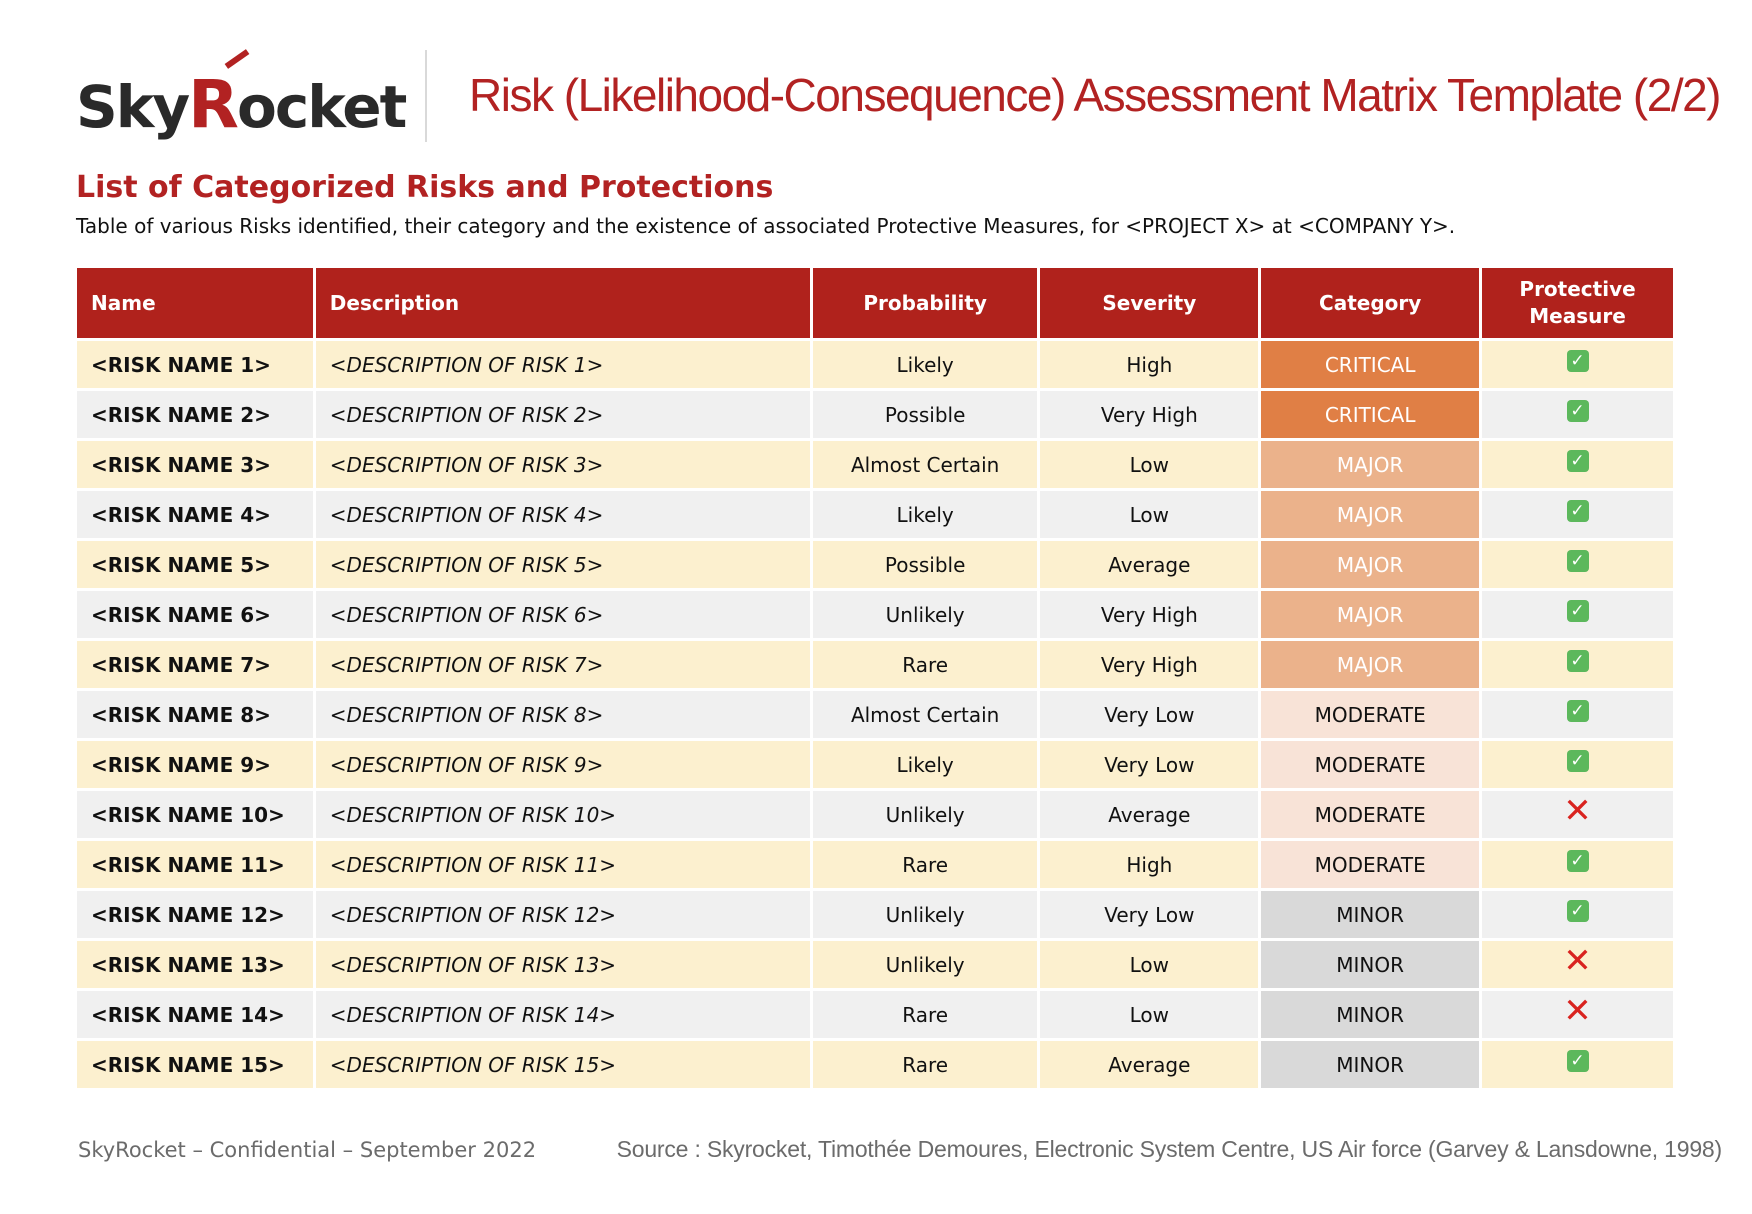  Describe the element at coordinates (925, 714) in the screenshot. I see `probability-cell: Almost Certain` at that location.